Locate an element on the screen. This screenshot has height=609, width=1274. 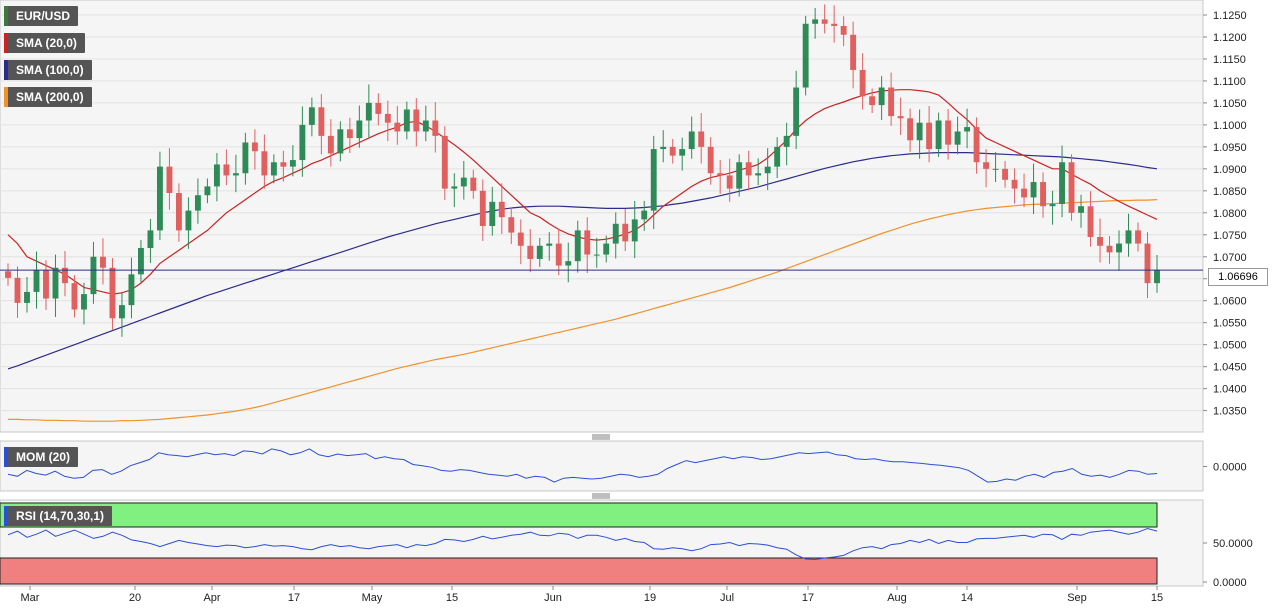
legend-instrument: EUR/USD is located at coordinates (41, 16).